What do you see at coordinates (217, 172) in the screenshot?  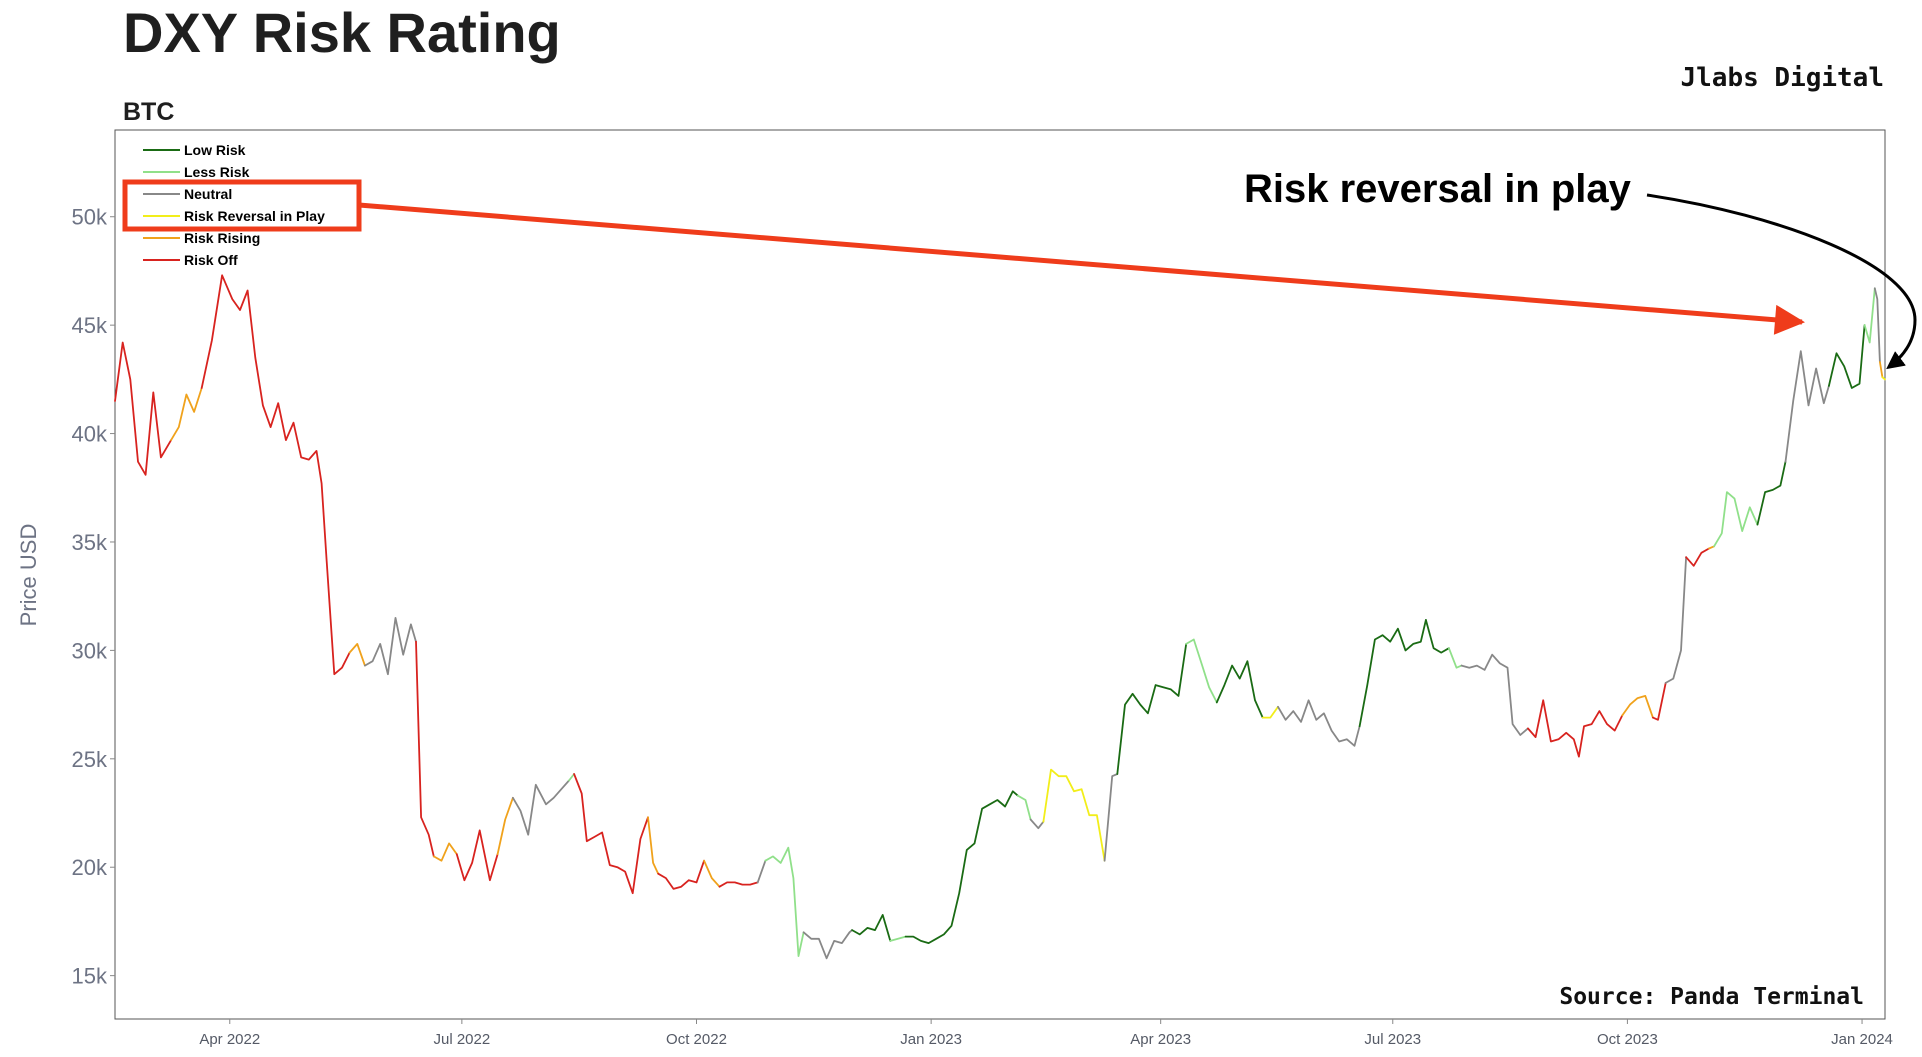 I see `legend-label: Less Risk` at bounding box center [217, 172].